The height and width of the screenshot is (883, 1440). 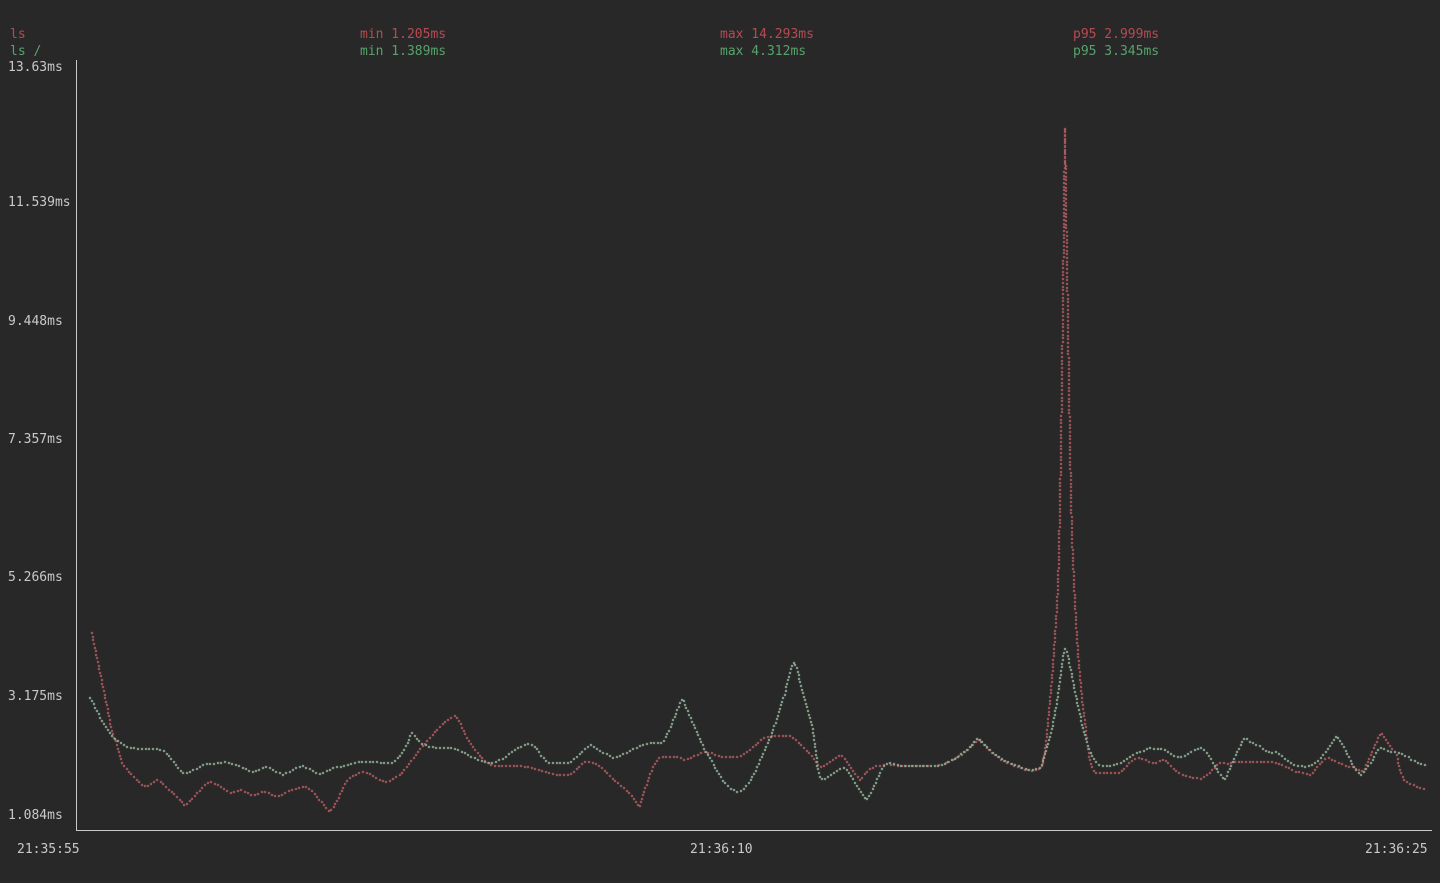 I want to click on x-tick-label: 21:36:10, so click(x=721, y=849).